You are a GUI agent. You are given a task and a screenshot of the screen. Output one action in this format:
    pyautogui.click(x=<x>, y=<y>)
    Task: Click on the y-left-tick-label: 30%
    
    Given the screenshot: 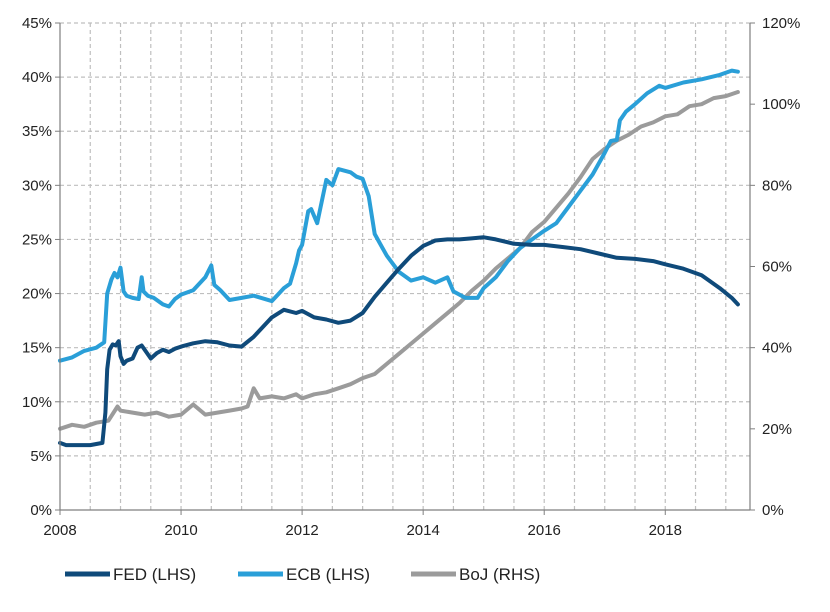 What is the action you would take?
    pyautogui.click(x=37, y=185)
    